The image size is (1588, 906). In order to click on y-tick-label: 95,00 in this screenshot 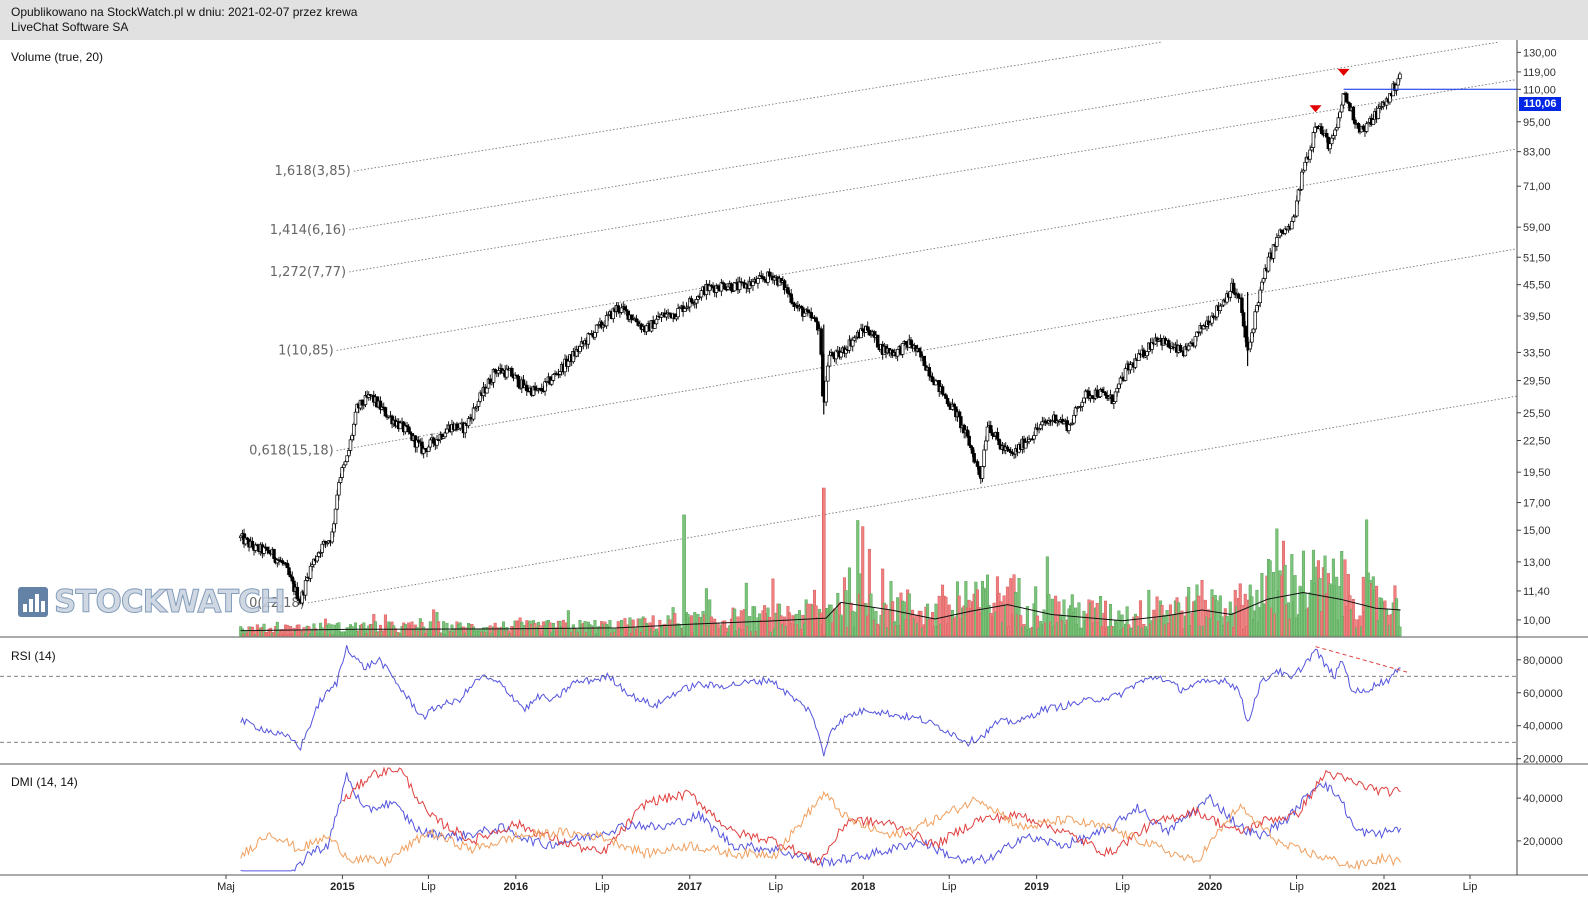, I will do `click(1537, 123)`.